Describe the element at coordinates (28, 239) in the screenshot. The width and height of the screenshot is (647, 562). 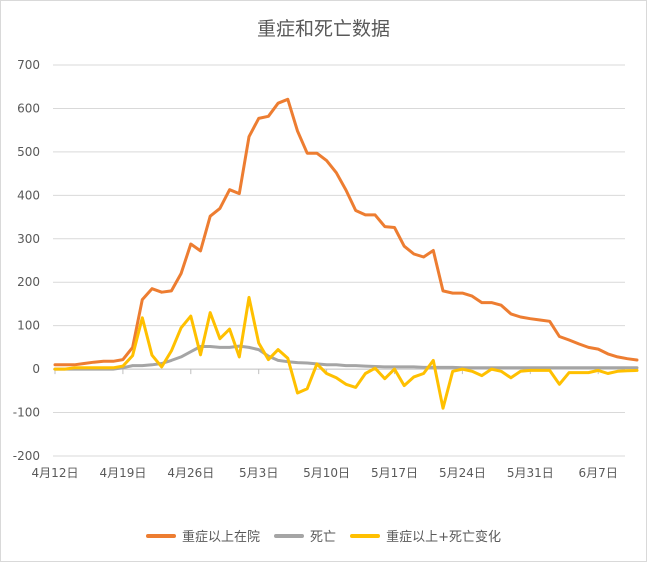
I see `y-tick-label: 300` at that location.